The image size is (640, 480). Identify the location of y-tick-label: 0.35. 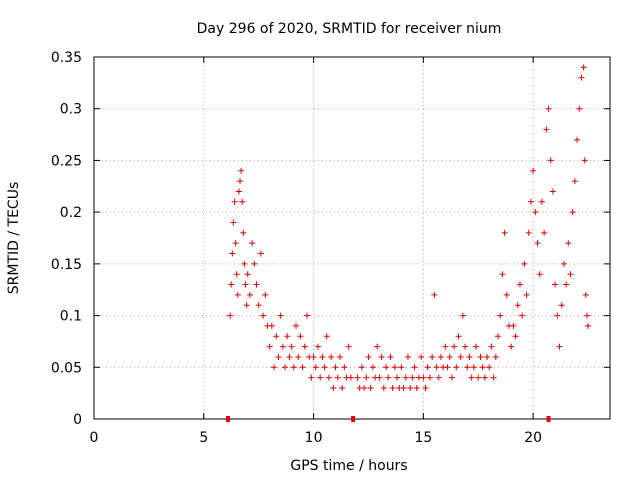
(66, 58).